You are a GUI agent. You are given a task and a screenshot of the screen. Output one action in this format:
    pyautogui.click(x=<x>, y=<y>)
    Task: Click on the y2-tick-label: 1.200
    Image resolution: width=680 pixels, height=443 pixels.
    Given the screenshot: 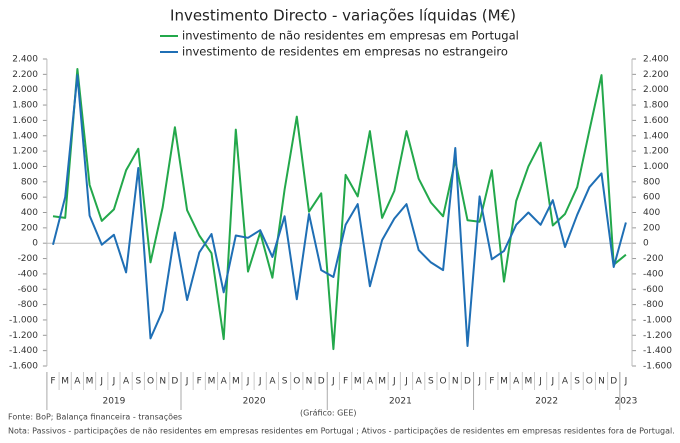 What is the action you would take?
    pyautogui.click(x=656, y=152)
    